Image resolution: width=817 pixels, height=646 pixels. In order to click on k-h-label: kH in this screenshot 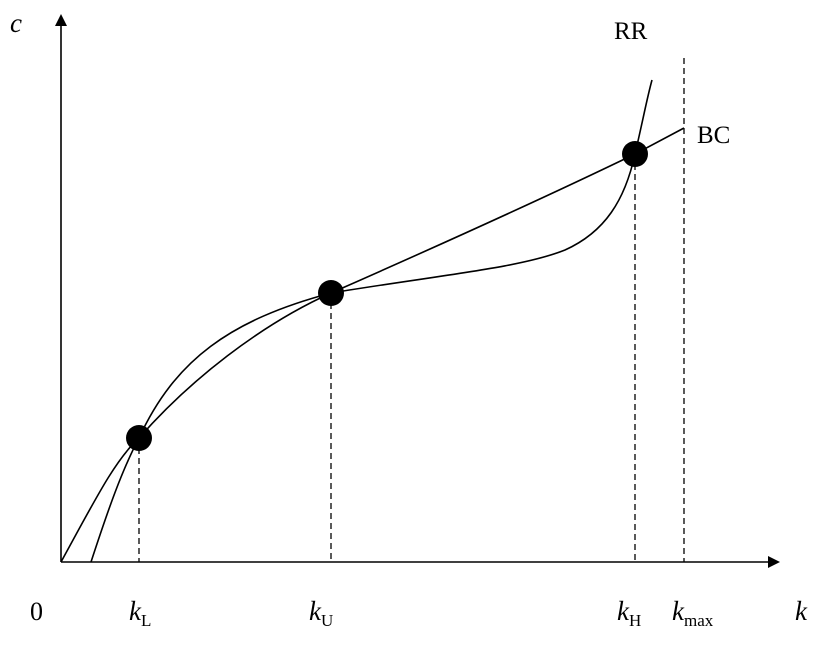, I will do `click(629, 613)`.